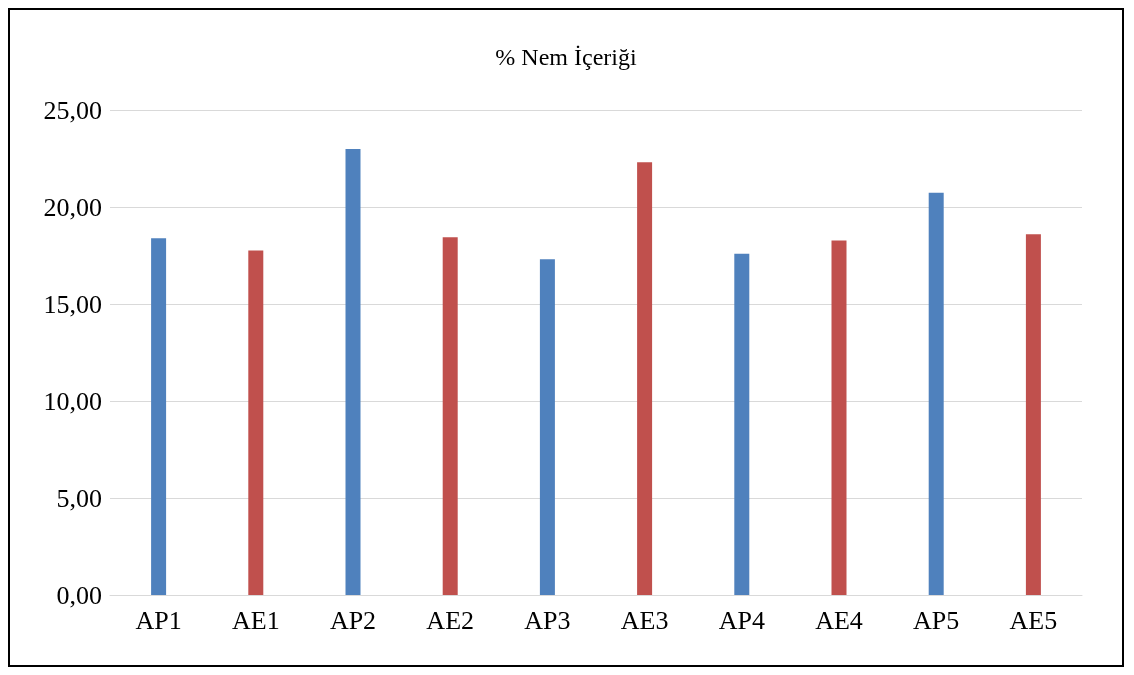 The image size is (1134, 675). Describe the element at coordinates (79, 595) in the screenshot. I see `y-tick-label: 0,00` at that location.